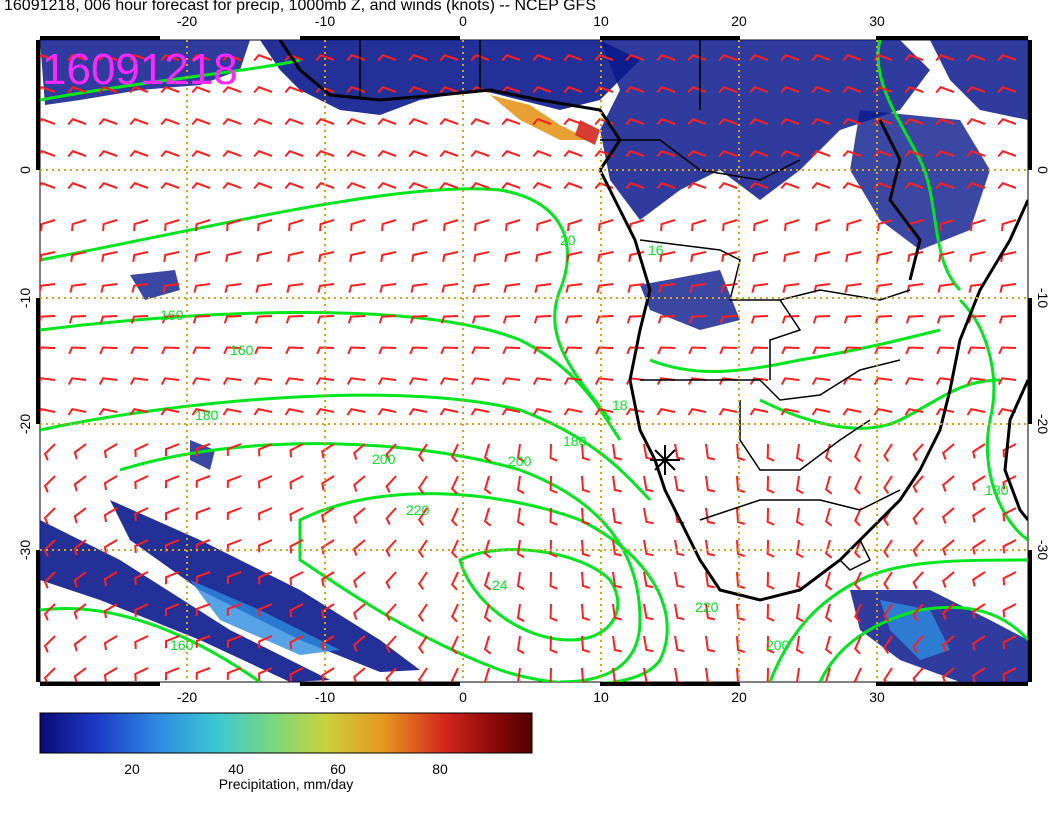 Image resolution: width=1056 pixels, height=816 pixels. I want to click on lon-tick-label: -20, so click(187, 21).